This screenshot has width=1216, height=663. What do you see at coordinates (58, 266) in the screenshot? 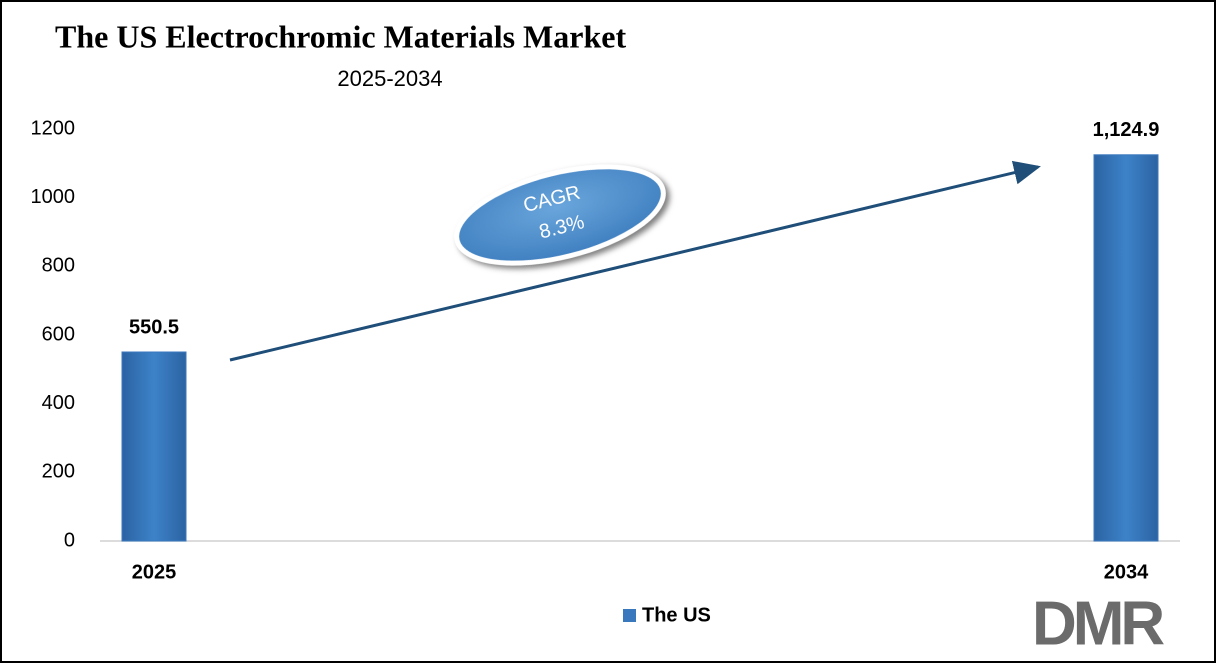
I see `y-tick-label: 800` at bounding box center [58, 266].